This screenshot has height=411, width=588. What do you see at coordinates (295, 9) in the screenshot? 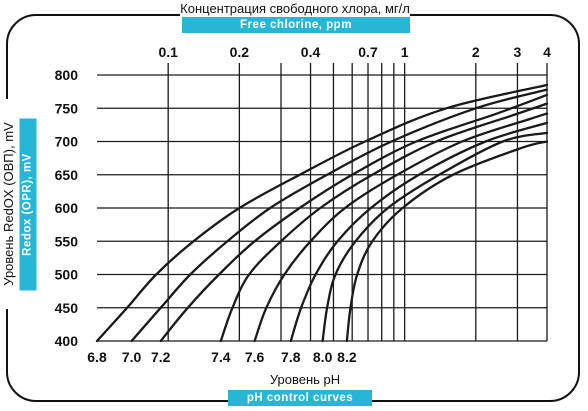
I see `top-axis-title-ru: Концентрация свободного хлора, мг/л` at bounding box center [295, 9].